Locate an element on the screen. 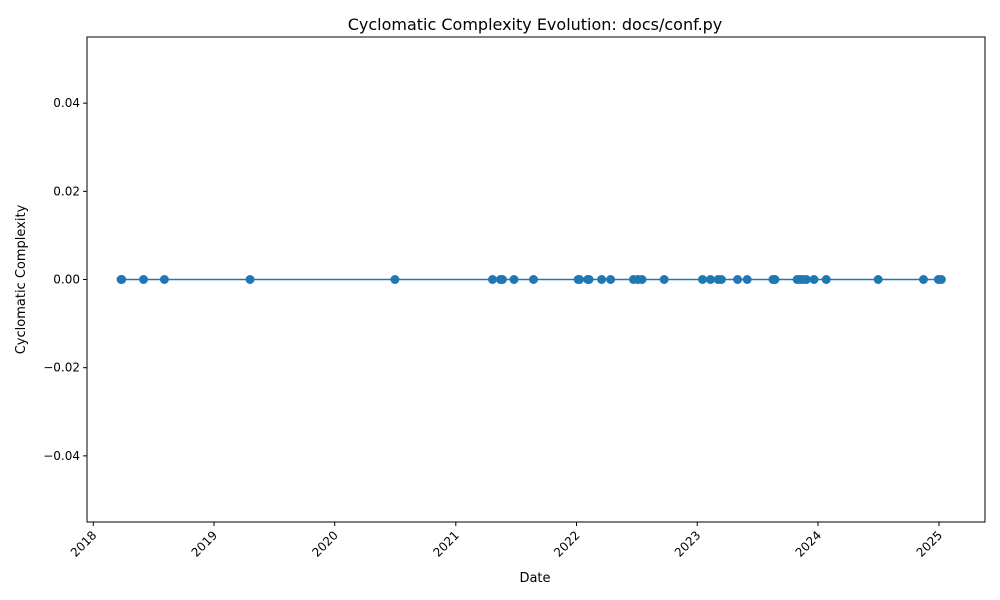 The height and width of the screenshot is (600, 1000). x-tick-label: 2018 is located at coordinates (83, 543).